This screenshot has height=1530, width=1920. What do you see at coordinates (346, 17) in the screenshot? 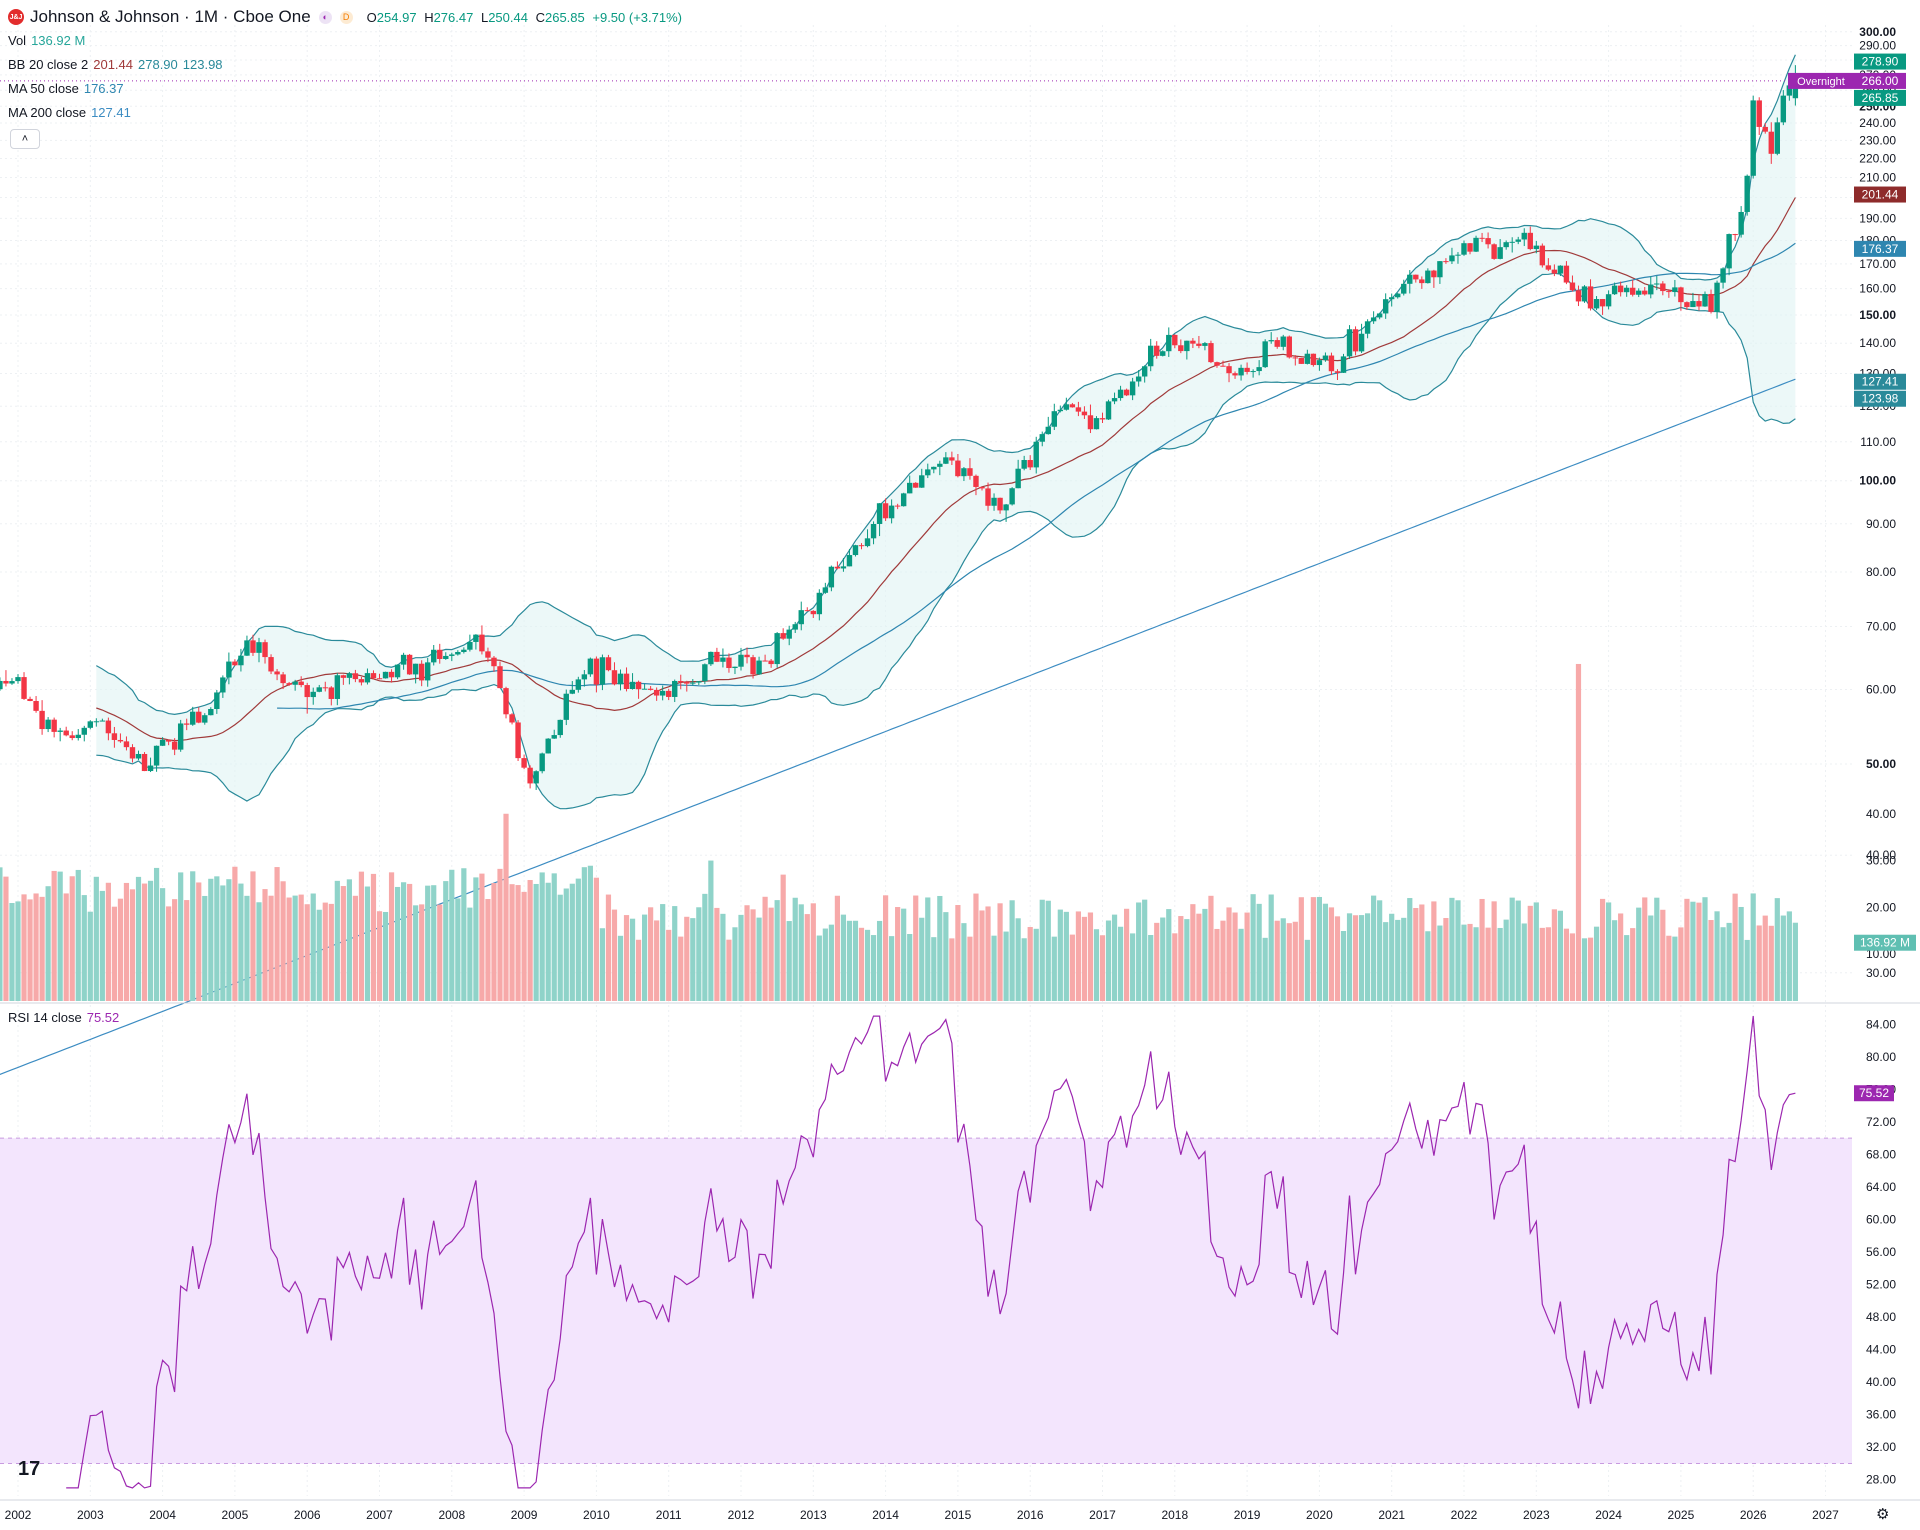
I see `data-delay-icon: D` at bounding box center [346, 17].